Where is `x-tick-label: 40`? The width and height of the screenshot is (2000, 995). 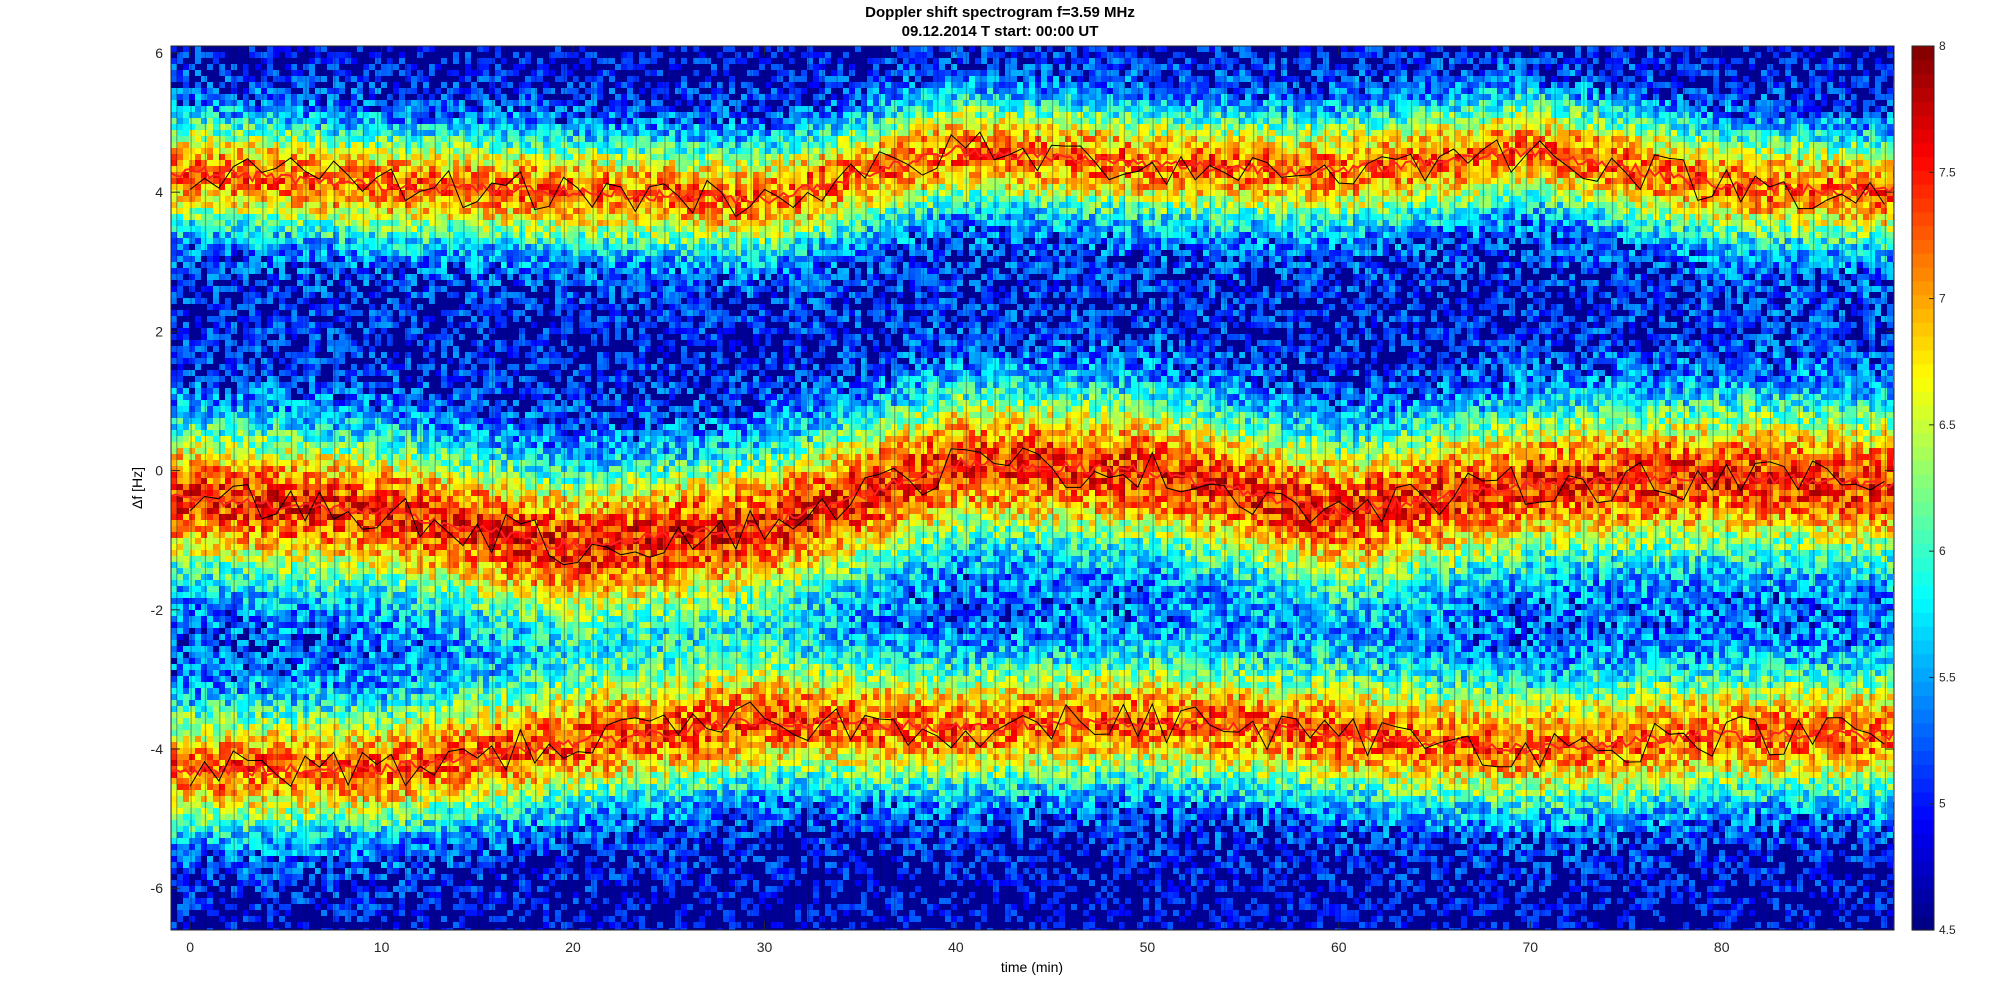
x-tick-label: 40 is located at coordinates (956, 947).